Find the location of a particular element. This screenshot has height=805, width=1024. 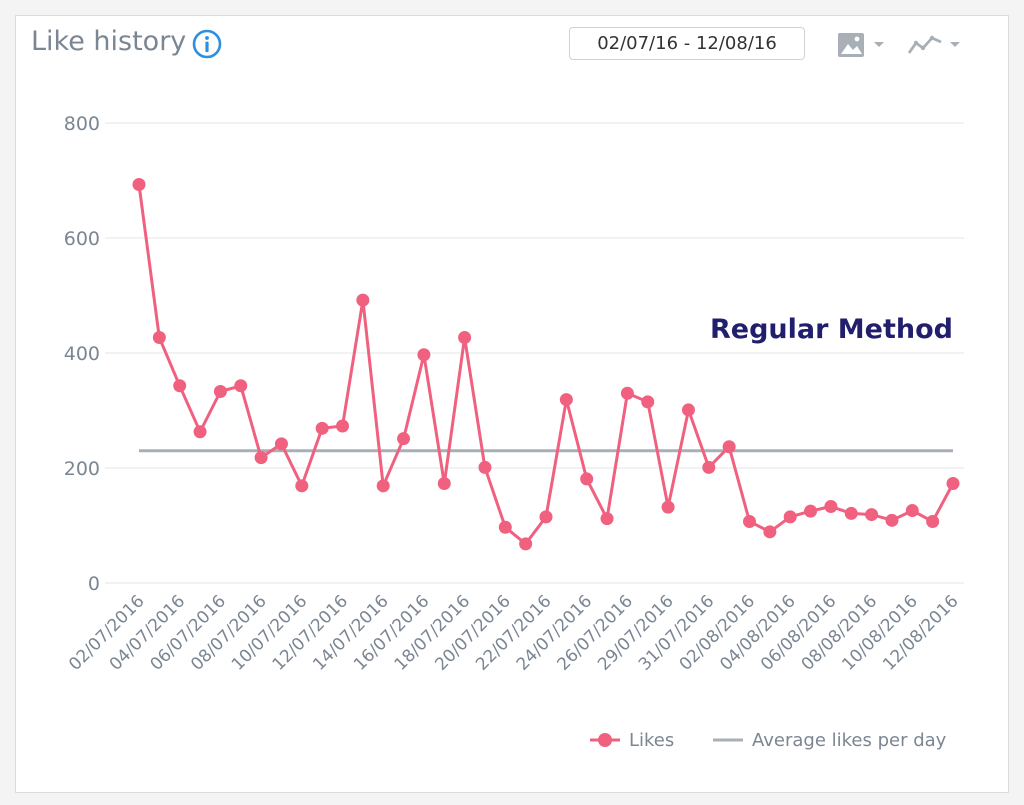

legend-likes-label: Likes is located at coordinates (651, 740).